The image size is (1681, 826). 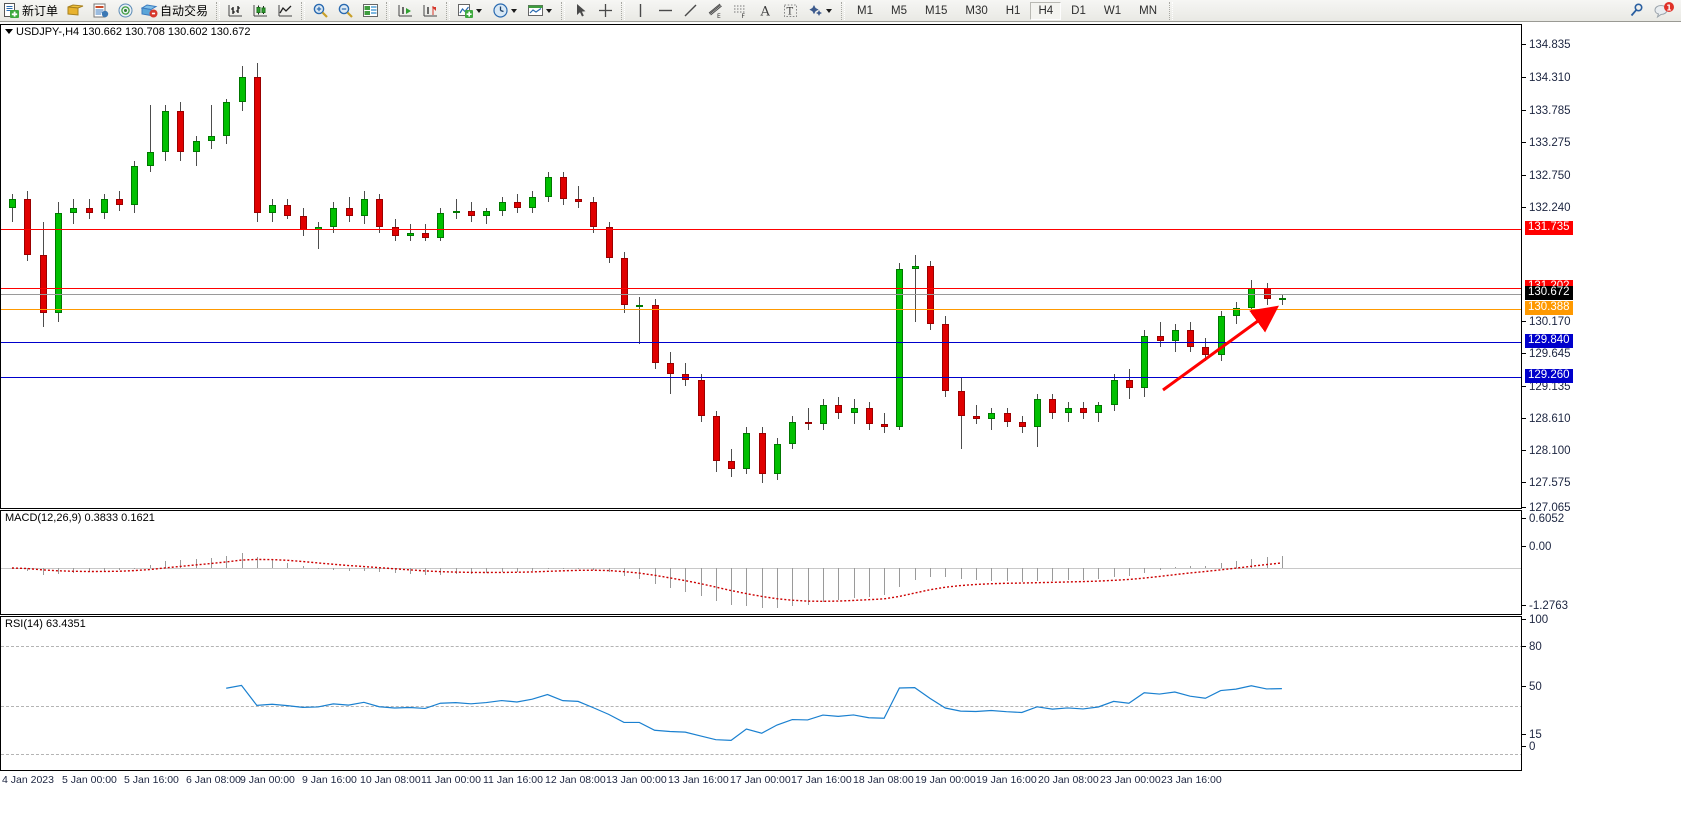 I want to click on timeframe-button-d1: D1, so click(x=1078, y=10).